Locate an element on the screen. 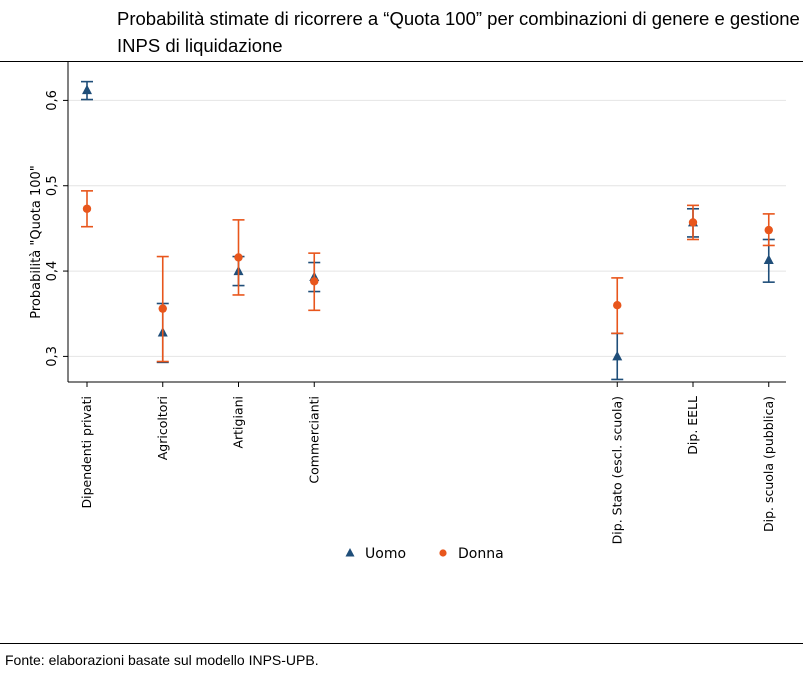  y-tick-label: 0,4 is located at coordinates (52, 271).